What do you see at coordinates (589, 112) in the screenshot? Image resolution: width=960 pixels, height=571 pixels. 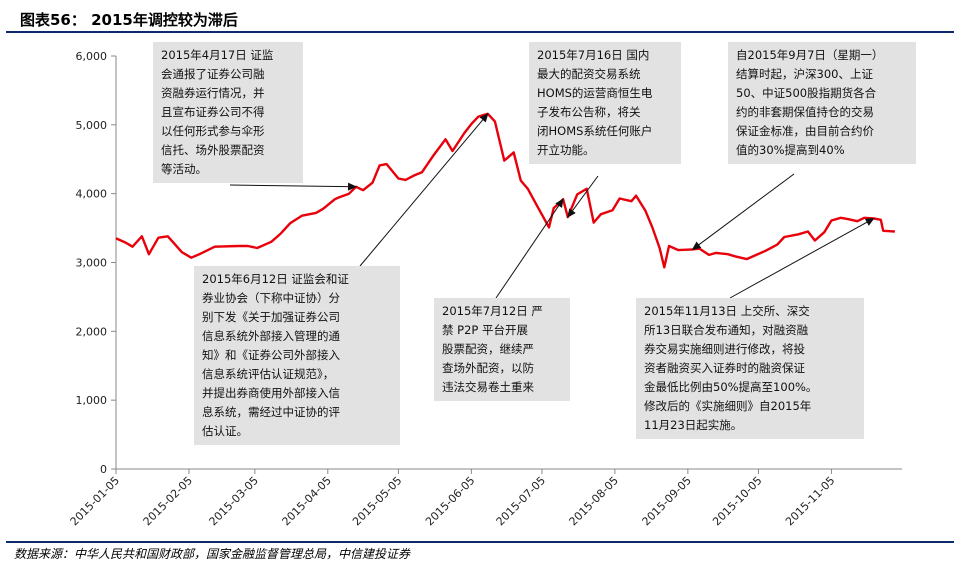 I see `annotation-line: 子发布公告称，将关` at bounding box center [589, 112].